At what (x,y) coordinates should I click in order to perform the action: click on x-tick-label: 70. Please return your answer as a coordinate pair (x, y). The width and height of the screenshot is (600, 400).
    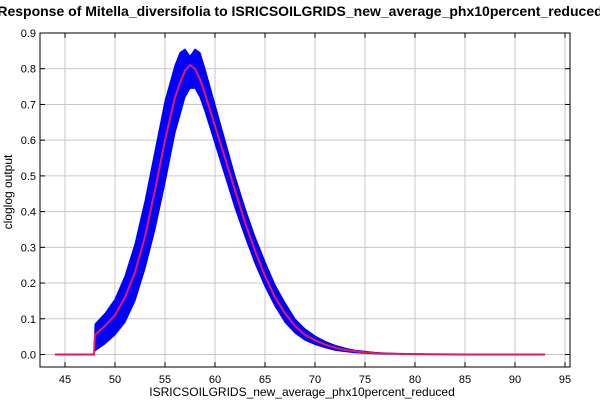
    Looking at the image, I should click on (315, 380).